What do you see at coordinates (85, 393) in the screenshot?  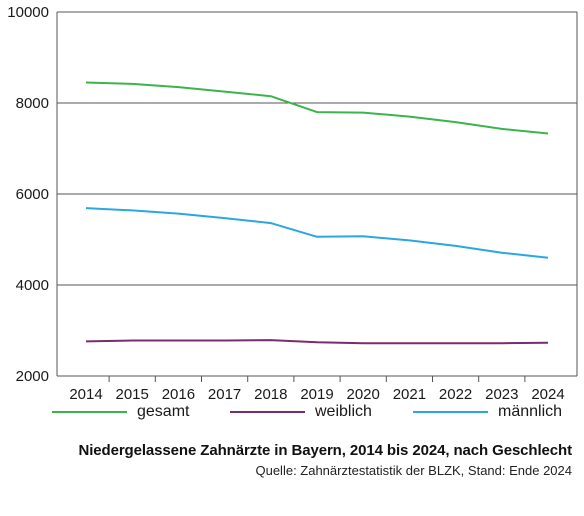 I see `x-tick-label: 2014` at bounding box center [85, 393].